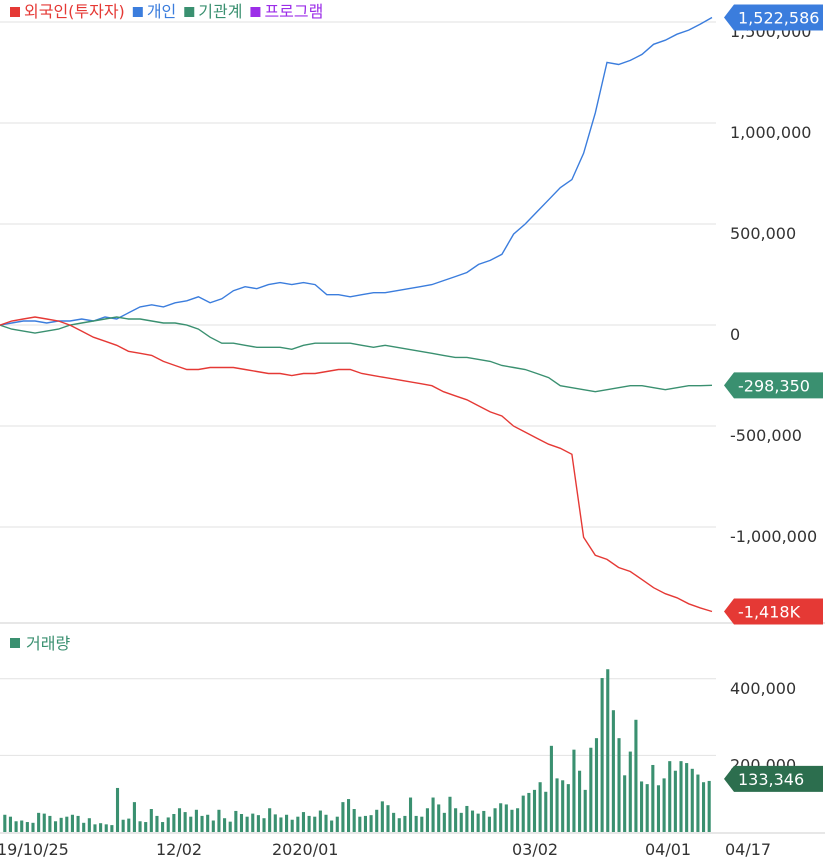 This screenshot has width=825, height=861. I want to click on last-value-tag: -1,418K, so click(773, 611).